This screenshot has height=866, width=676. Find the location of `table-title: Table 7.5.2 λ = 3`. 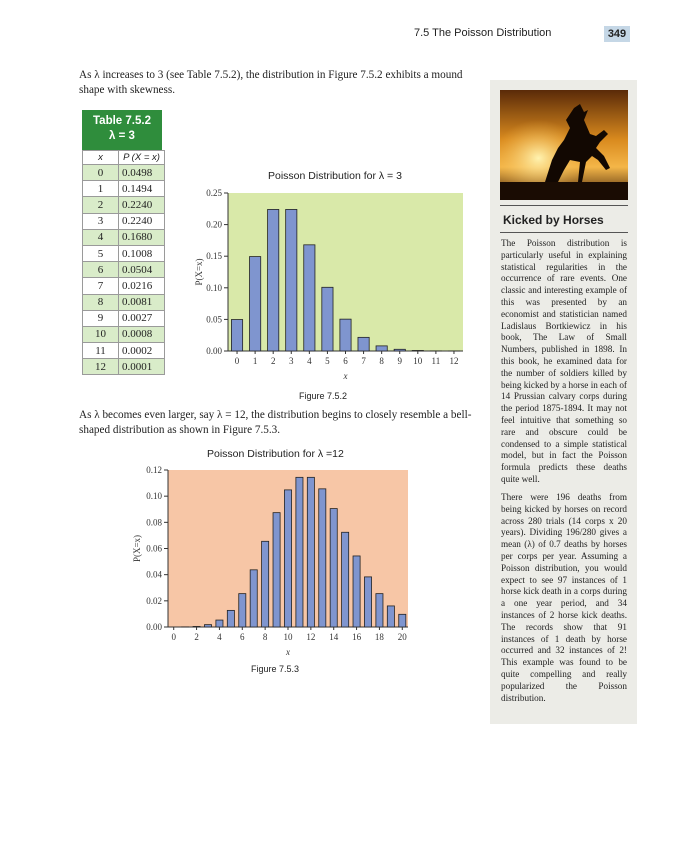

table-title: Table 7.5.2 λ = 3 is located at coordinates (122, 130).